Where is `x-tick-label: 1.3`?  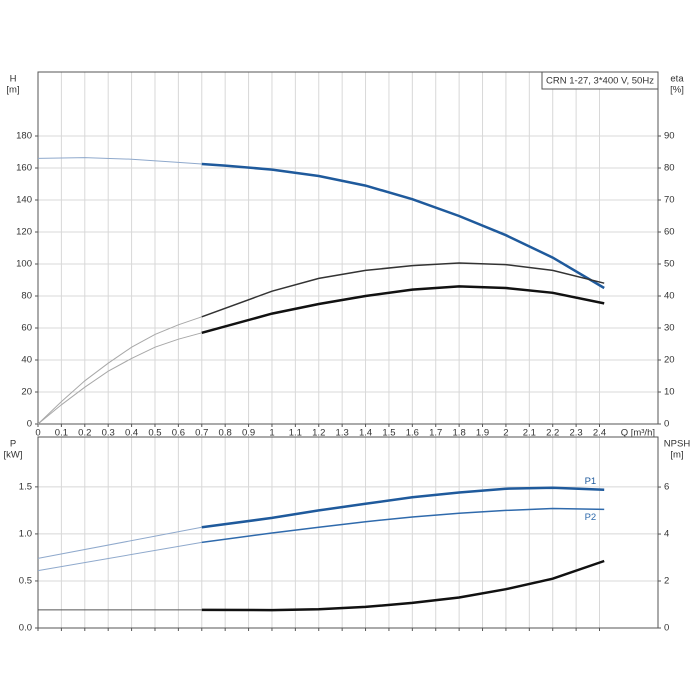 x-tick-label: 1.3 is located at coordinates (342, 433).